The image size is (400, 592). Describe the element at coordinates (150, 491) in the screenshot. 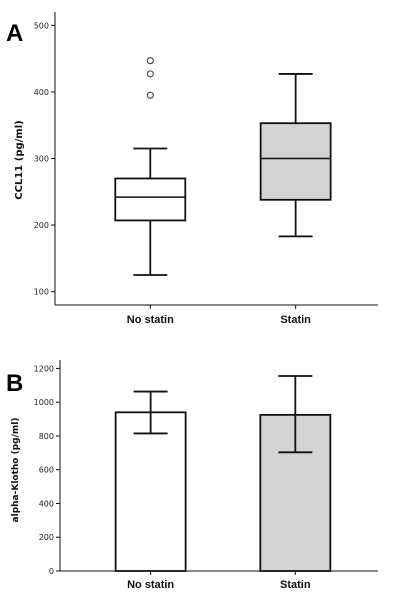

I see `bar` at that location.